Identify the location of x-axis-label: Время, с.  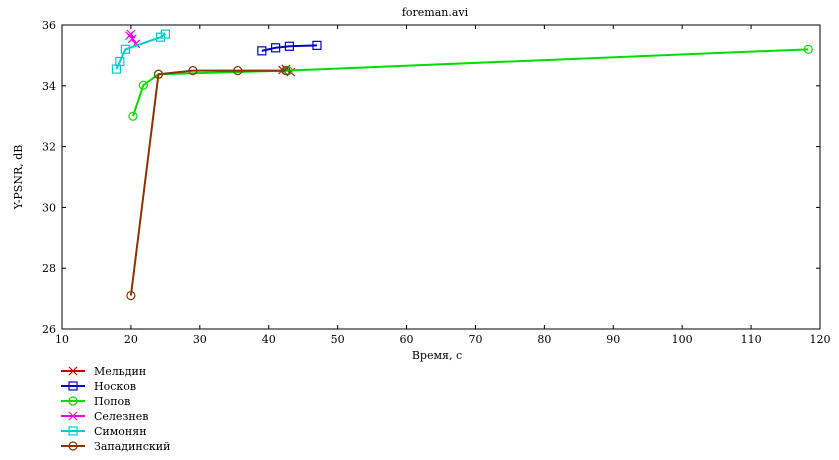
(437, 355).